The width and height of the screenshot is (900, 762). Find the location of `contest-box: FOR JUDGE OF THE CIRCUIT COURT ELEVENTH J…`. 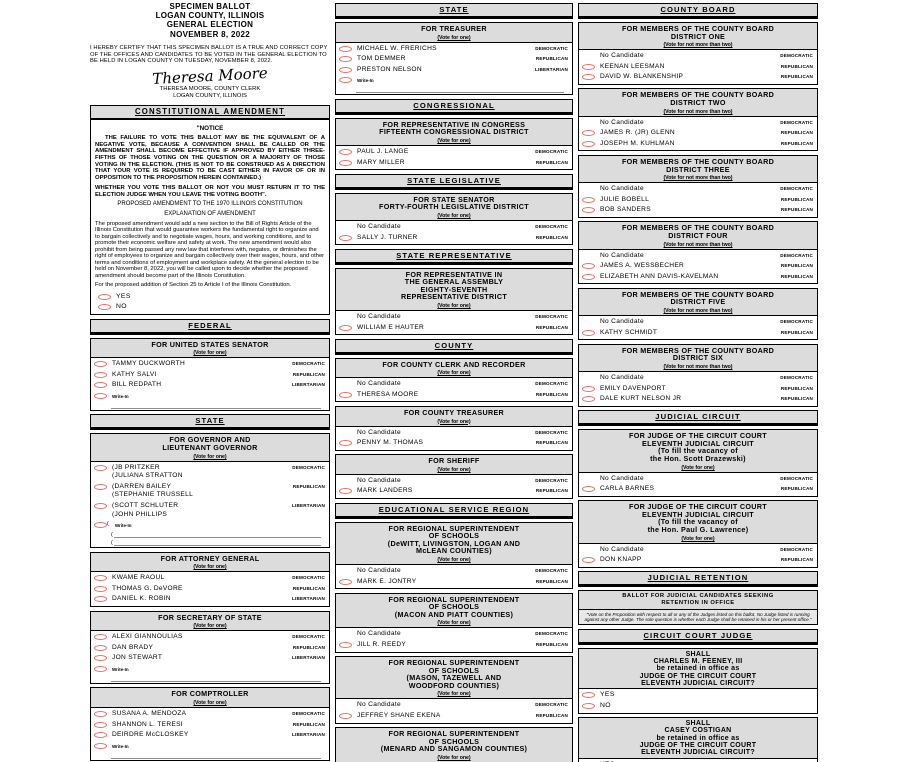

contest-box: FOR JUDGE OF THE CIRCUIT COURT ELEVENTH J… is located at coordinates (698, 463).